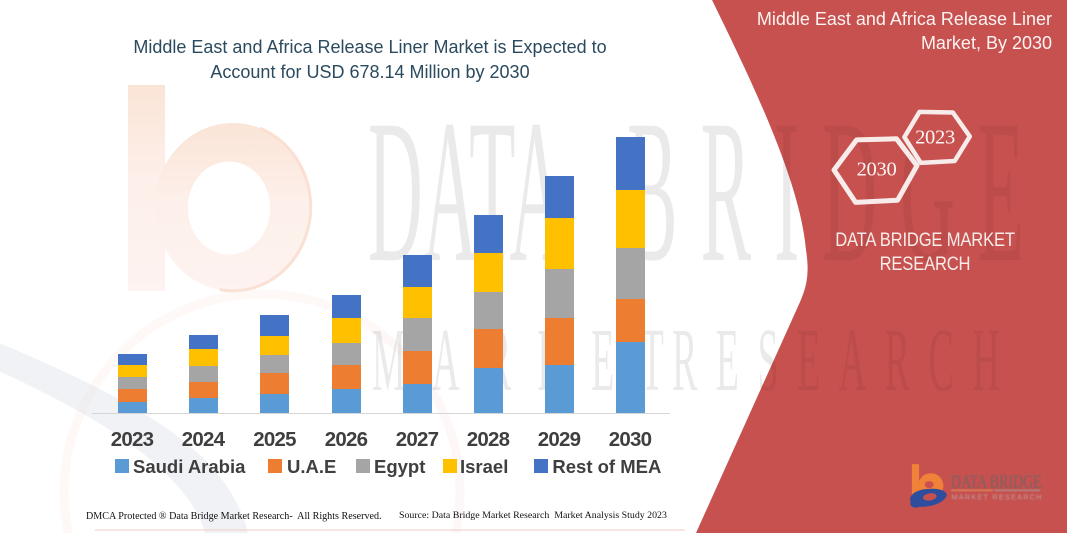 Image resolution: width=1067 pixels, height=533 pixels. I want to click on svg-text: 2023, so click(935, 138).